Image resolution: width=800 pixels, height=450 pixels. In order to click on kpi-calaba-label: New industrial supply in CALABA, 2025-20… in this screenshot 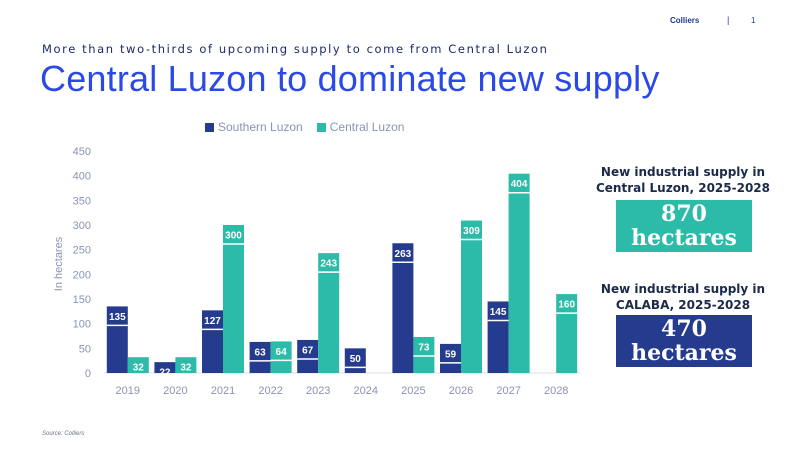, I will do `click(683, 297)`.